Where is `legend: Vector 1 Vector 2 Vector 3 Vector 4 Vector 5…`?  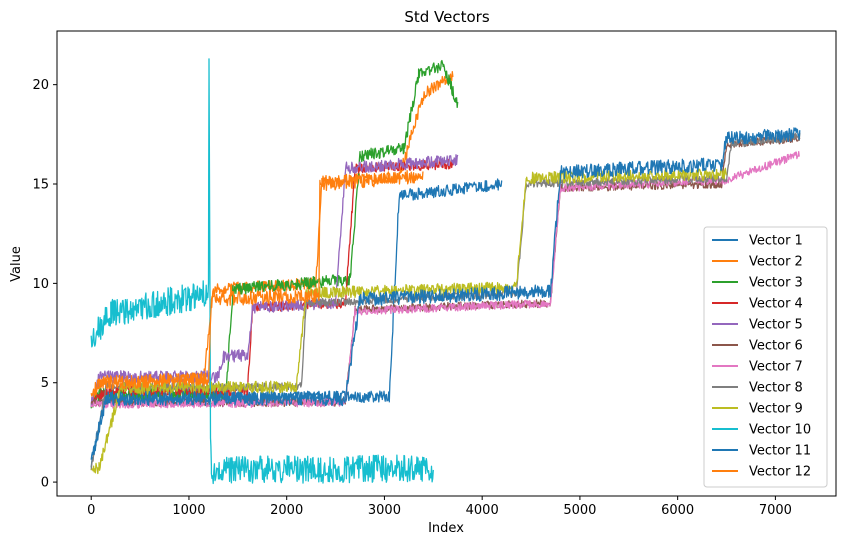 legend: Vector 1 Vector 2 Vector 3 Vector 4 Vector 5… is located at coordinates (765, 357).